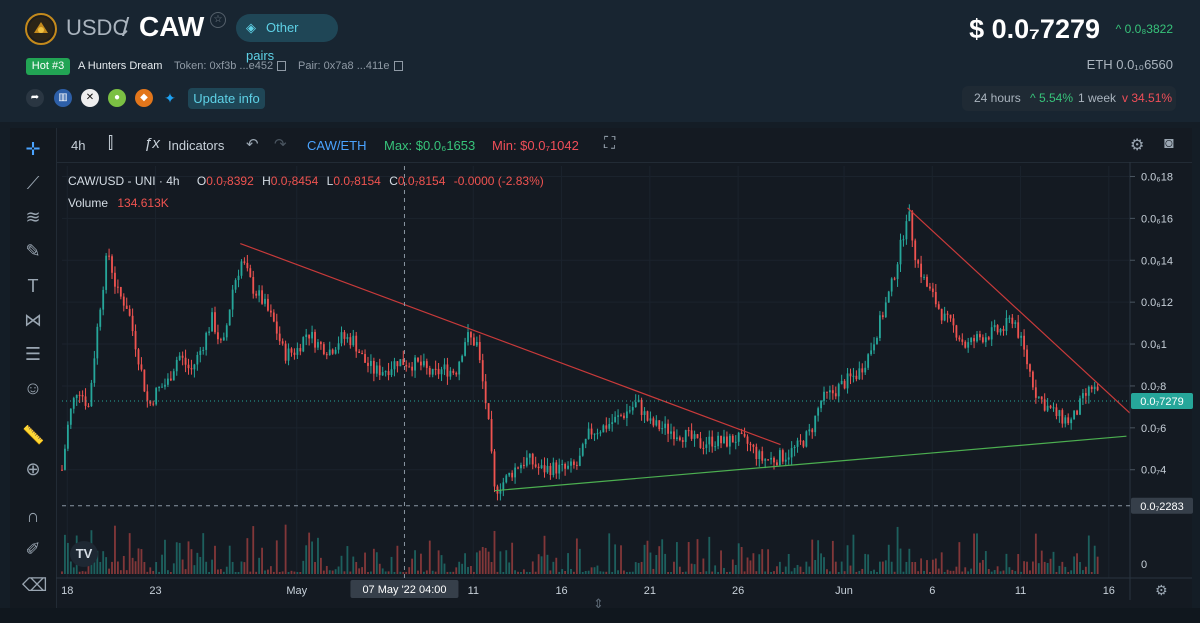 Image resolution: width=1200 pixels, height=623 pixels. I want to click on ruler-icon: 📏, so click(33, 435).